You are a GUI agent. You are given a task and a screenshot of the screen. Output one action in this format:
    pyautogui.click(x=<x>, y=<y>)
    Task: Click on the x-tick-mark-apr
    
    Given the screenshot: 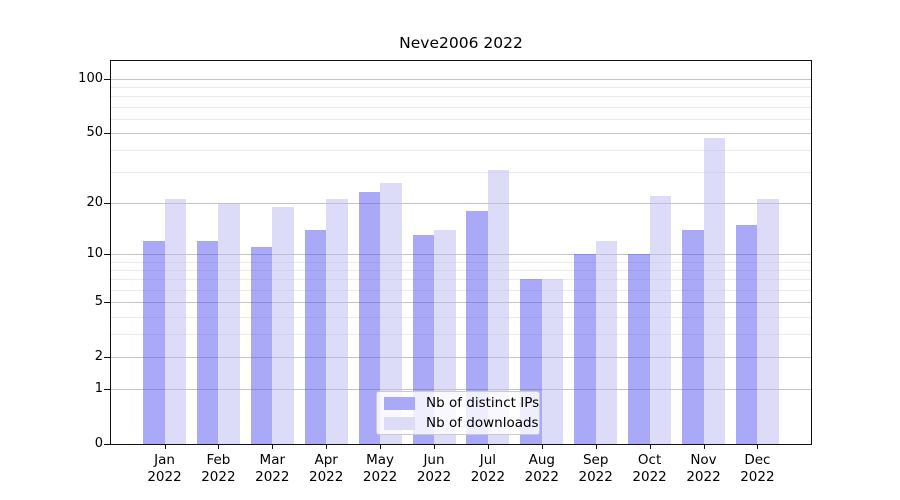 What is the action you would take?
    pyautogui.click(x=327, y=446)
    